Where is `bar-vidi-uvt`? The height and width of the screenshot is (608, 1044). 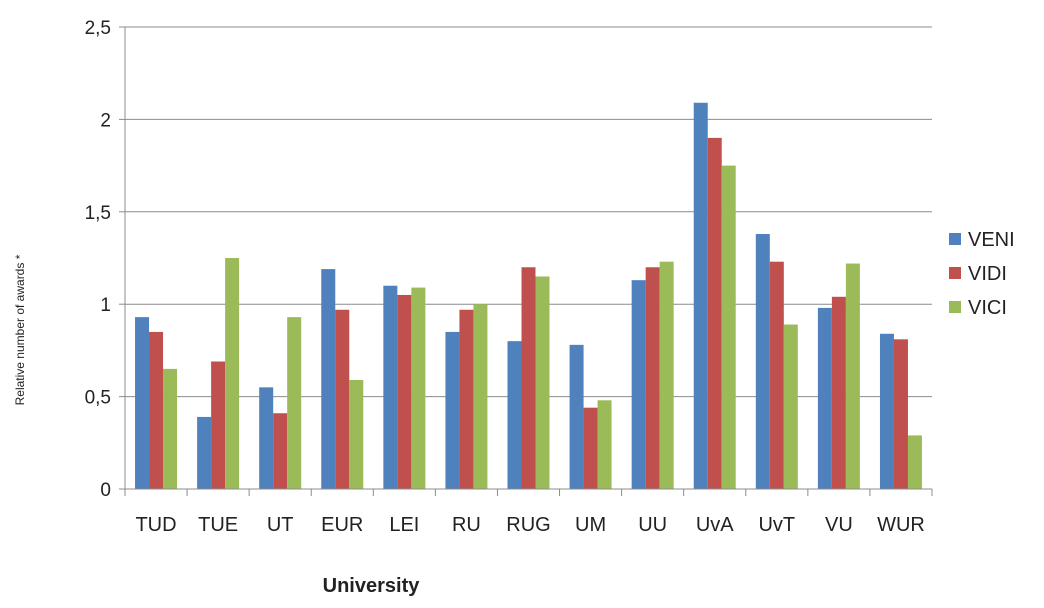
bar-vidi-uvt is located at coordinates (776, 375).